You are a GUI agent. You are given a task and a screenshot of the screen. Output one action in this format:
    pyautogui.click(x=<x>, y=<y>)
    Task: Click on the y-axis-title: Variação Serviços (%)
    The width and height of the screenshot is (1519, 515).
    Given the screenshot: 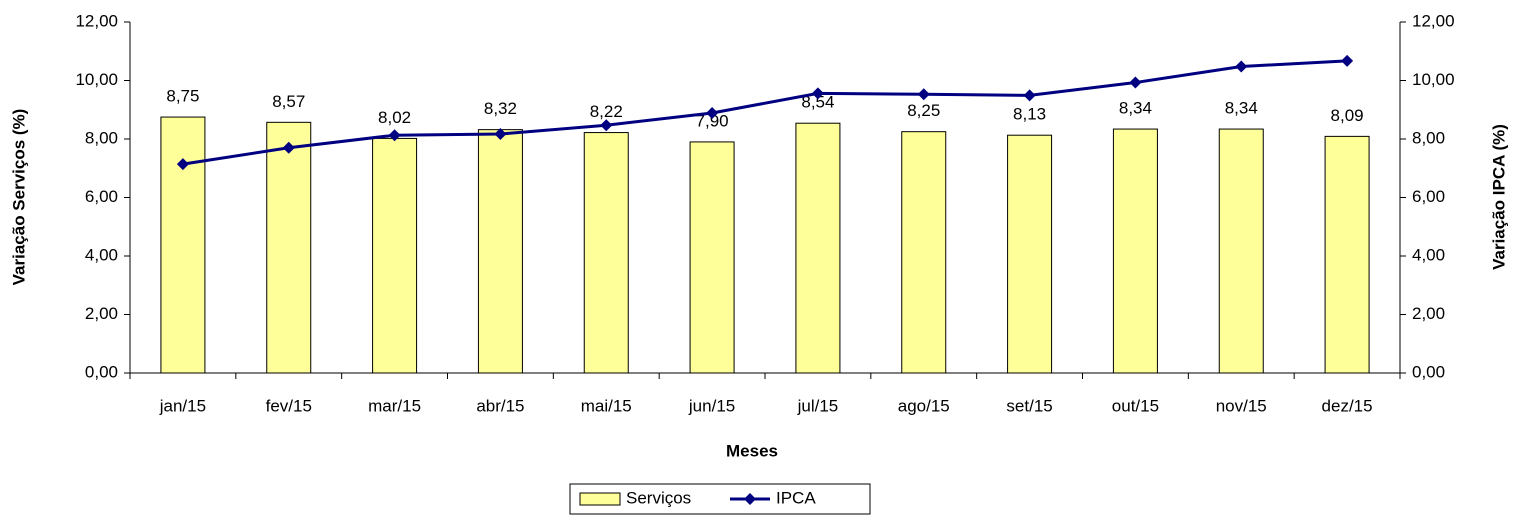 What is the action you would take?
    pyautogui.click(x=18, y=197)
    